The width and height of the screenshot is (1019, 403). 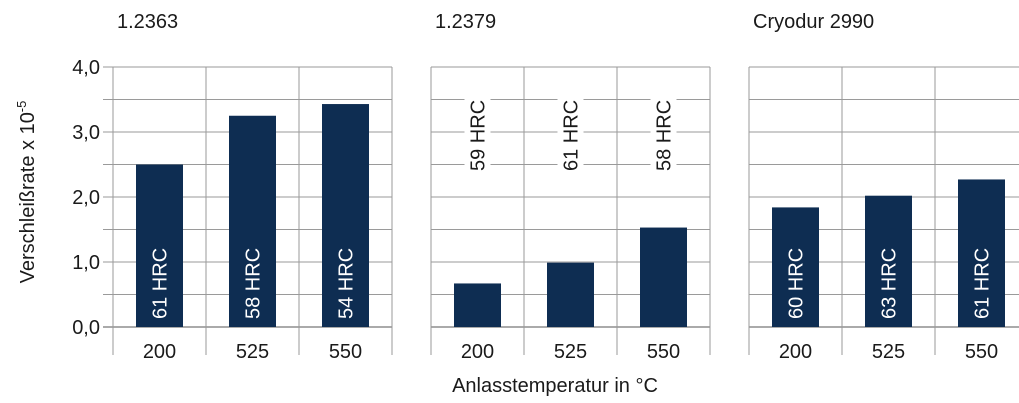 What do you see at coordinates (479, 135) in the screenshot?
I see `data-label: 59 HRC` at bounding box center [479, 135].